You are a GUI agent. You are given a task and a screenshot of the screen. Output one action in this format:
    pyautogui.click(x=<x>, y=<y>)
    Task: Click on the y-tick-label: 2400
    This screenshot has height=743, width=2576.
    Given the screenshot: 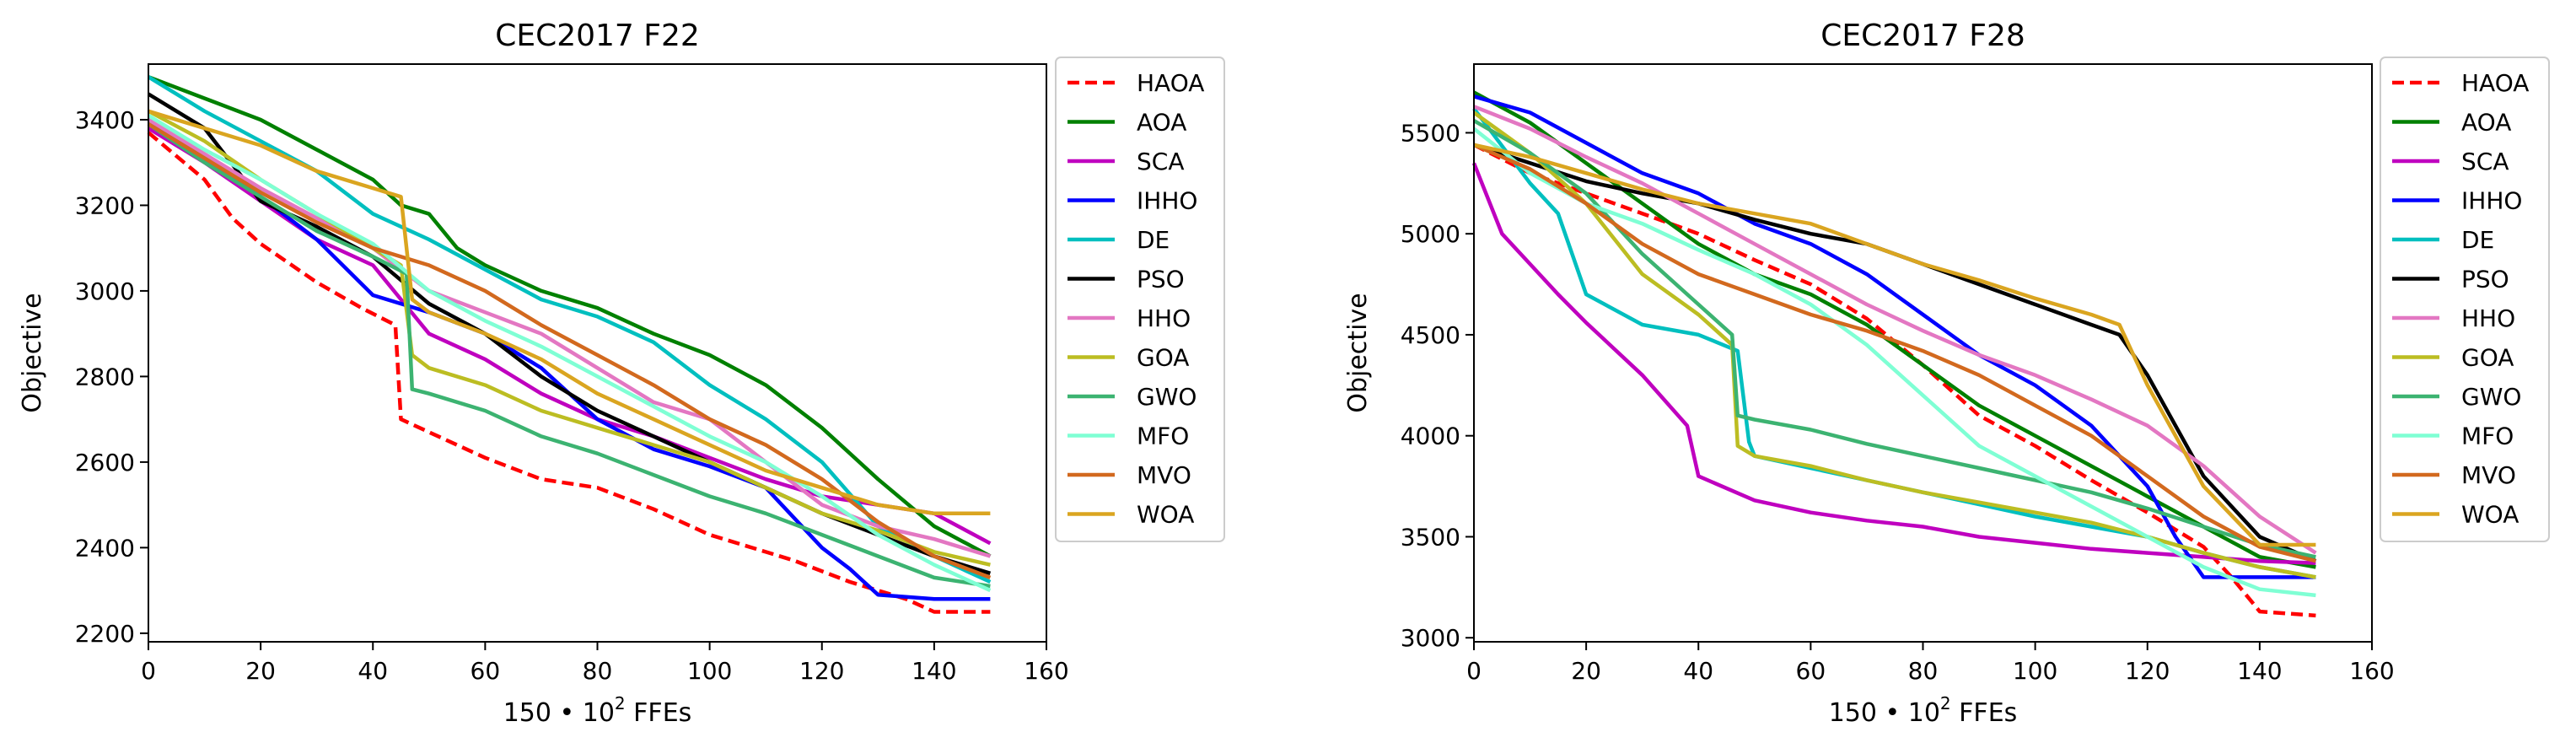 What is the action you would take?
    pyautogui.click(x=105, y=548)
    